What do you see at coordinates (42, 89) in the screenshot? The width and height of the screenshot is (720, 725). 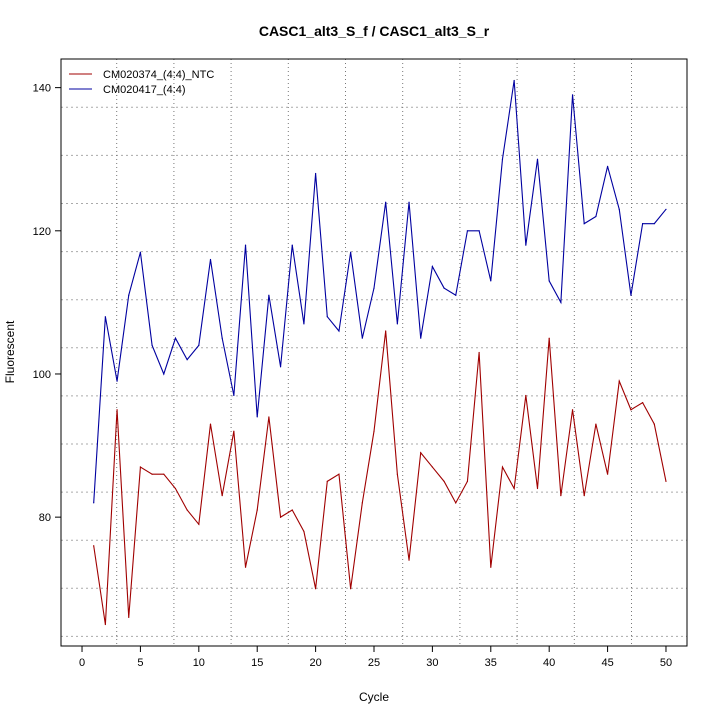 I see `y-tick-label: 140` at bounding box center [42, 89].